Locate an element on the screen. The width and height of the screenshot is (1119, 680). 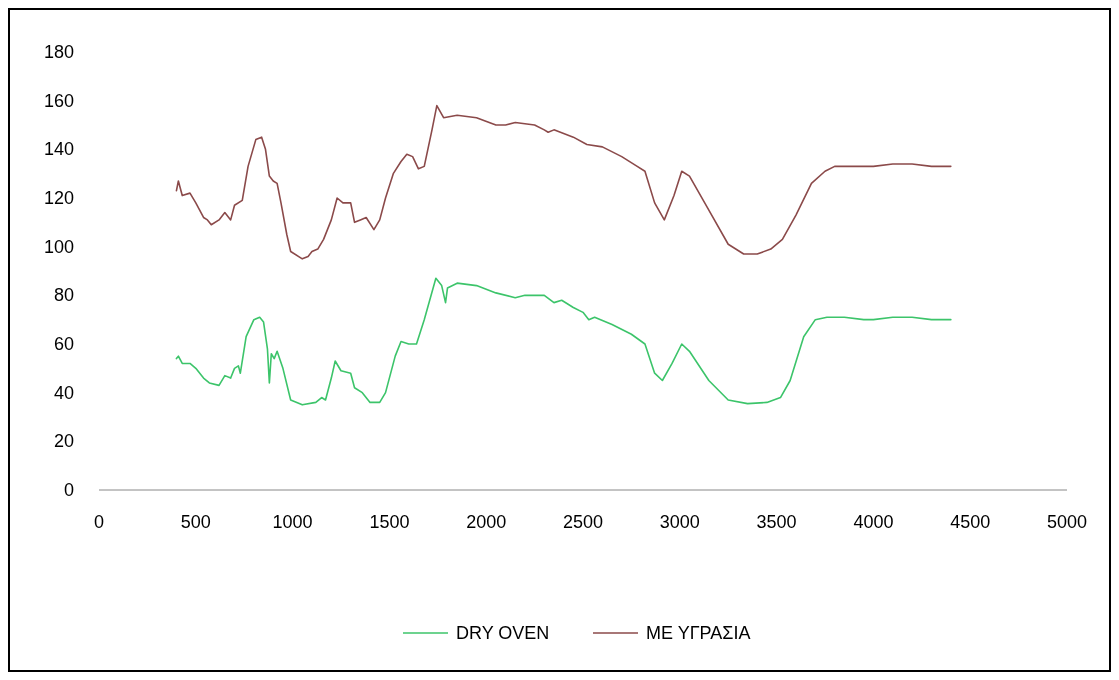
x-tick-label: 2500 is located at coordinates (583, 522).